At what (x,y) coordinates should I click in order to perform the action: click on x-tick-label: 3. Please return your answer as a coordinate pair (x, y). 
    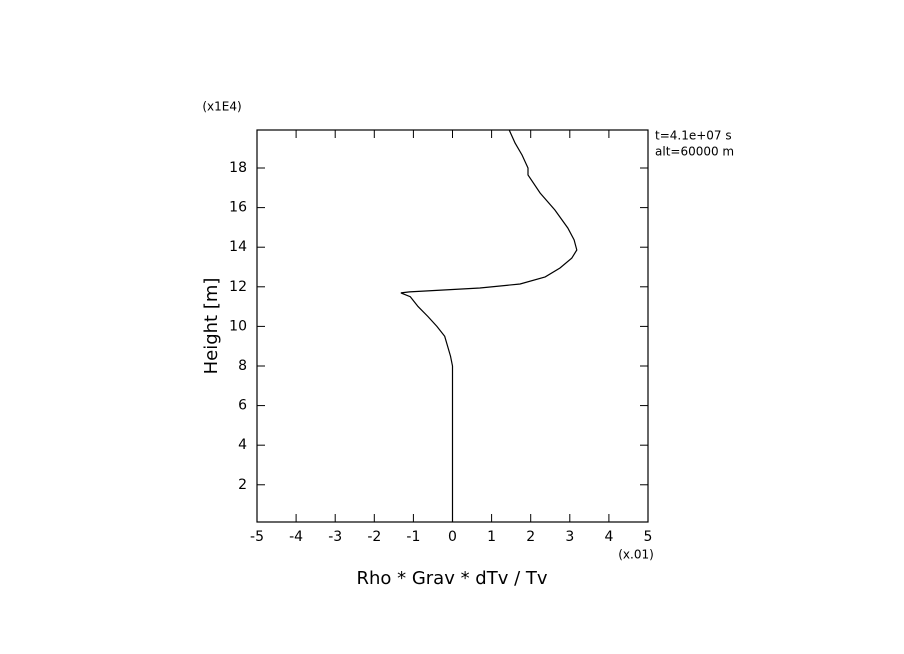
    Looking at the image, I should click on (569, 537).